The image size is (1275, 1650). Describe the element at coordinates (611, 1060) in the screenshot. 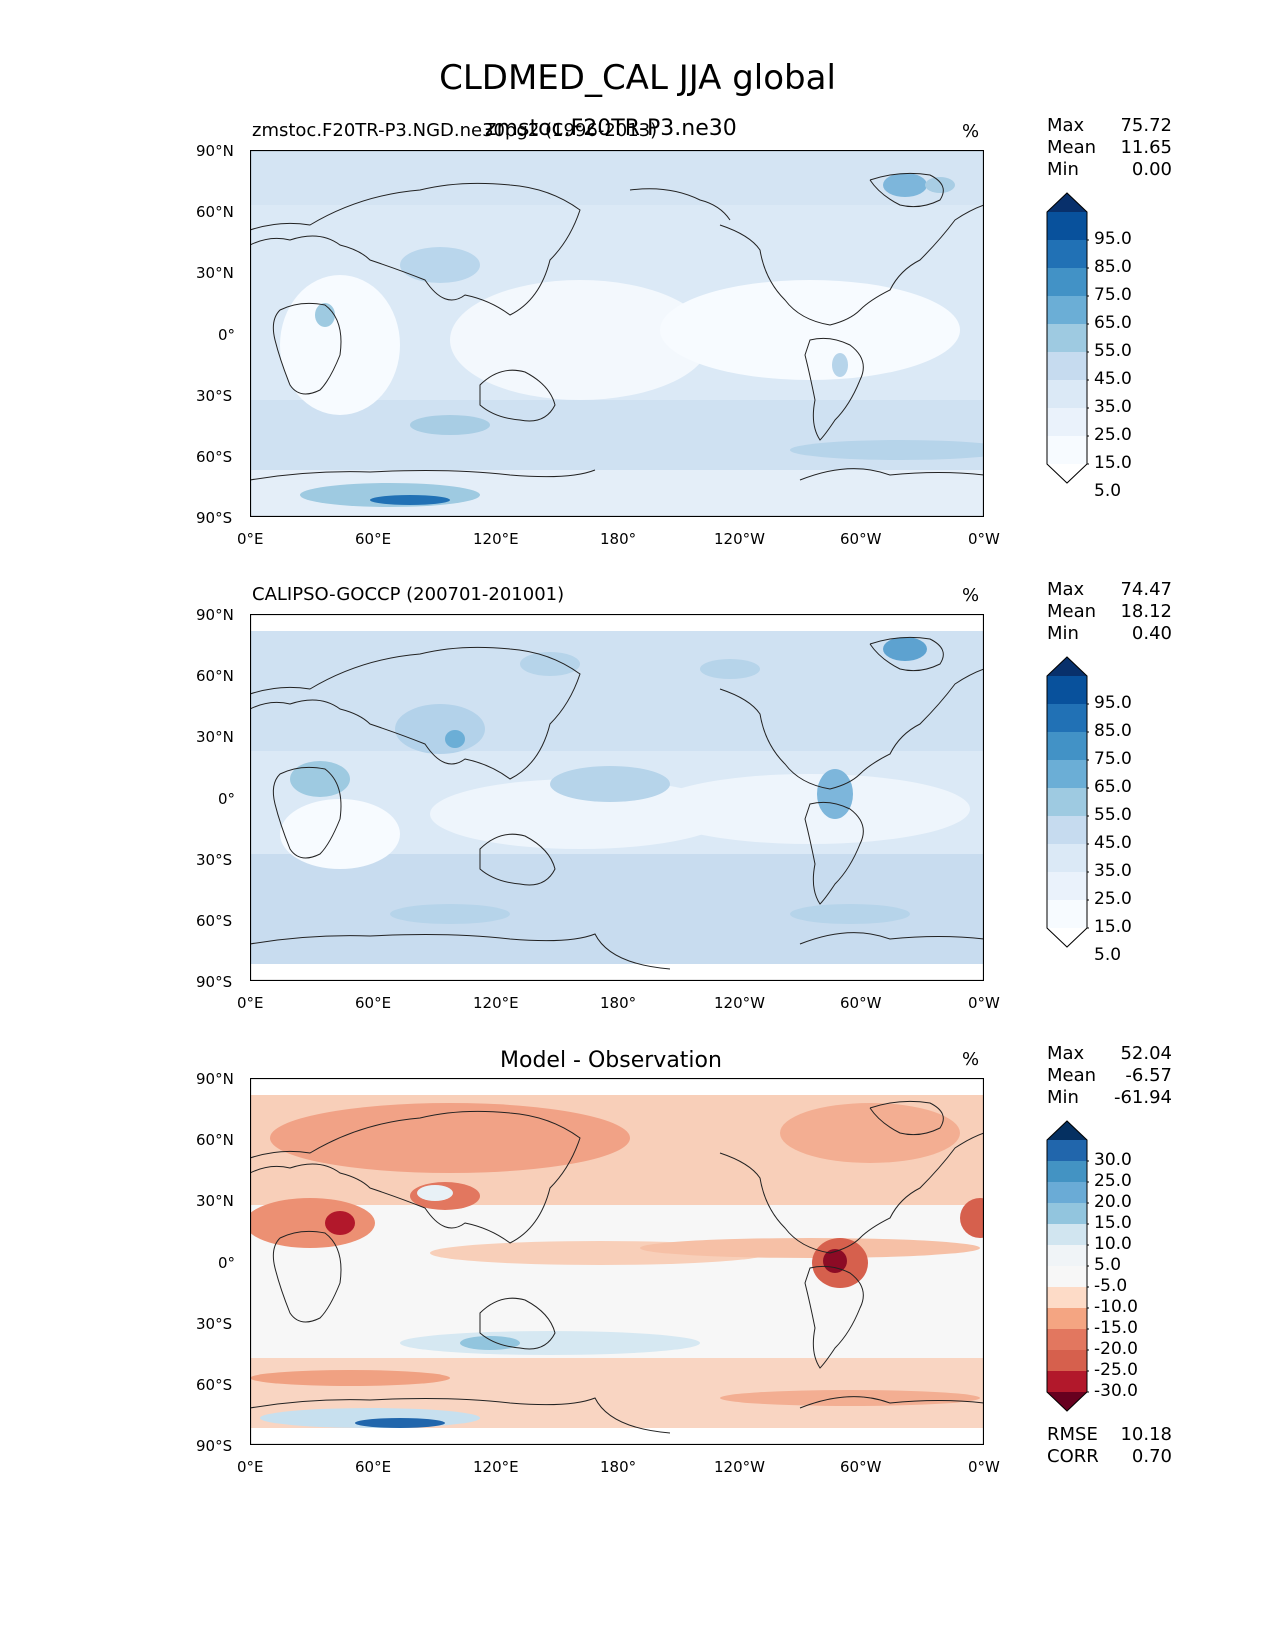

I see `panel-center-title: Model - Observation` at that location.